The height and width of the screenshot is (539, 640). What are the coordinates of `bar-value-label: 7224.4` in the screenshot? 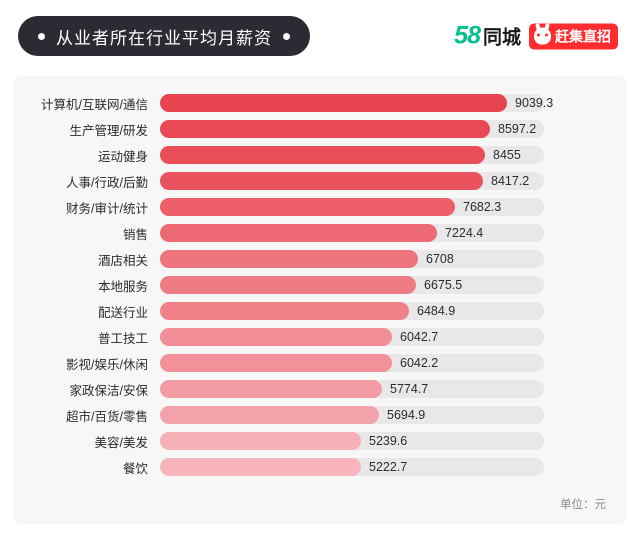 It's located at (464, 233).